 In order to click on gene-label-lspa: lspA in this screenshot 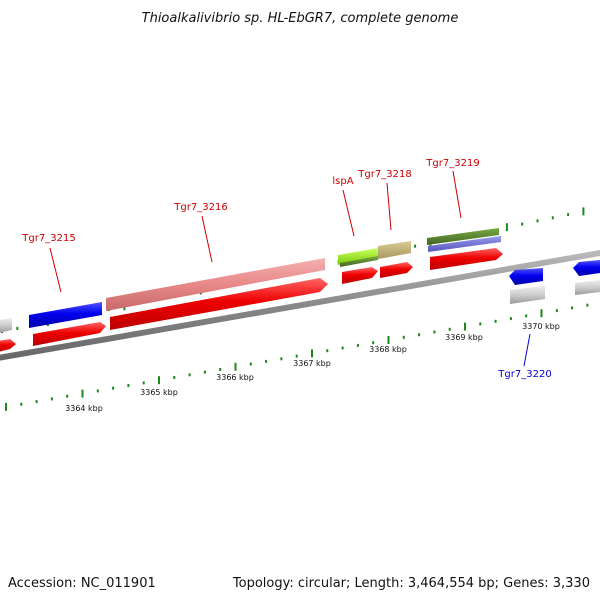, I will do `click(342, 181)`.